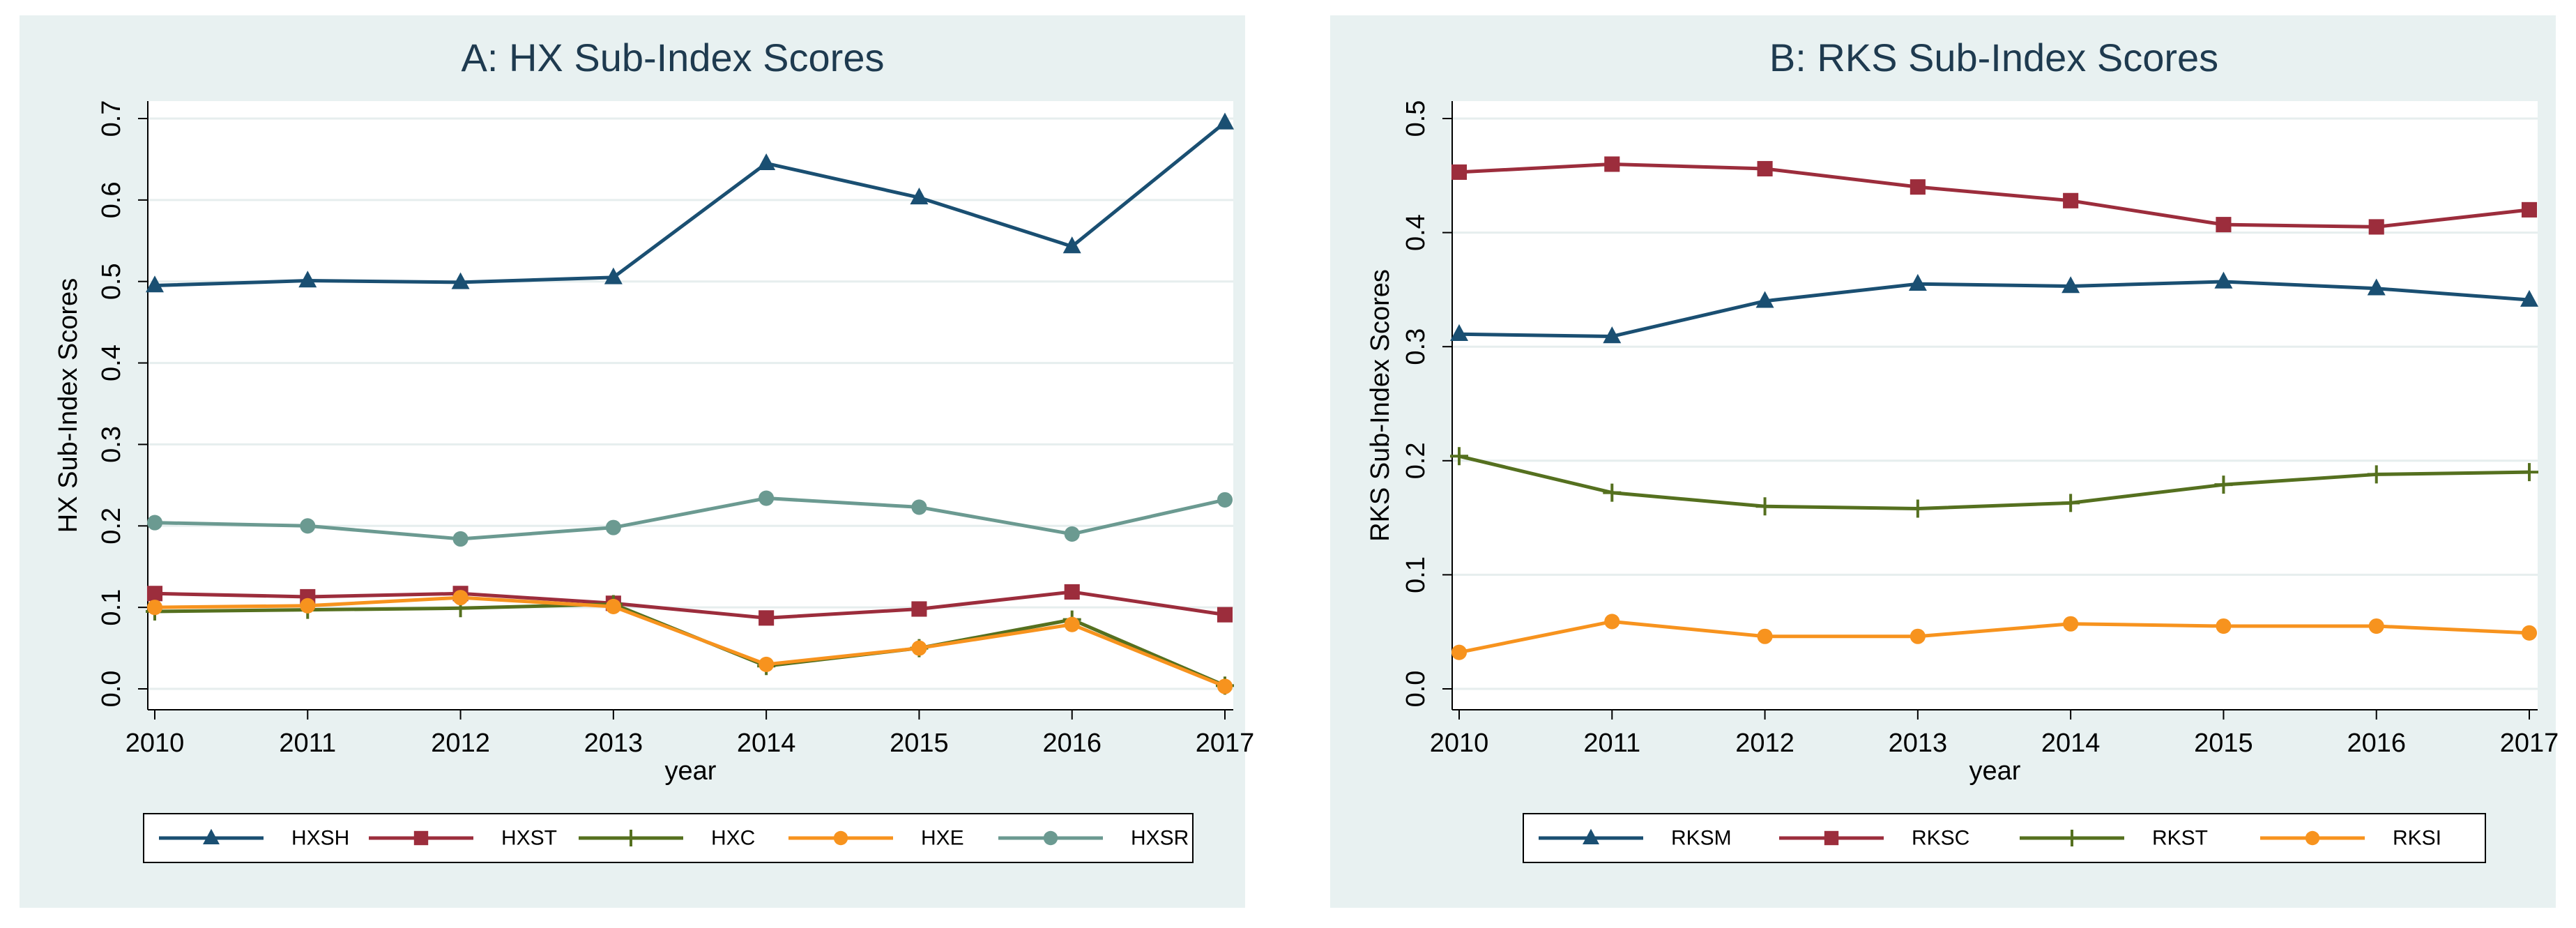 This screenshot has height=928, width=2576. Describe the element at coordinates (876, 838) in the screenshot. I see `legend-item: HXE` at that location.